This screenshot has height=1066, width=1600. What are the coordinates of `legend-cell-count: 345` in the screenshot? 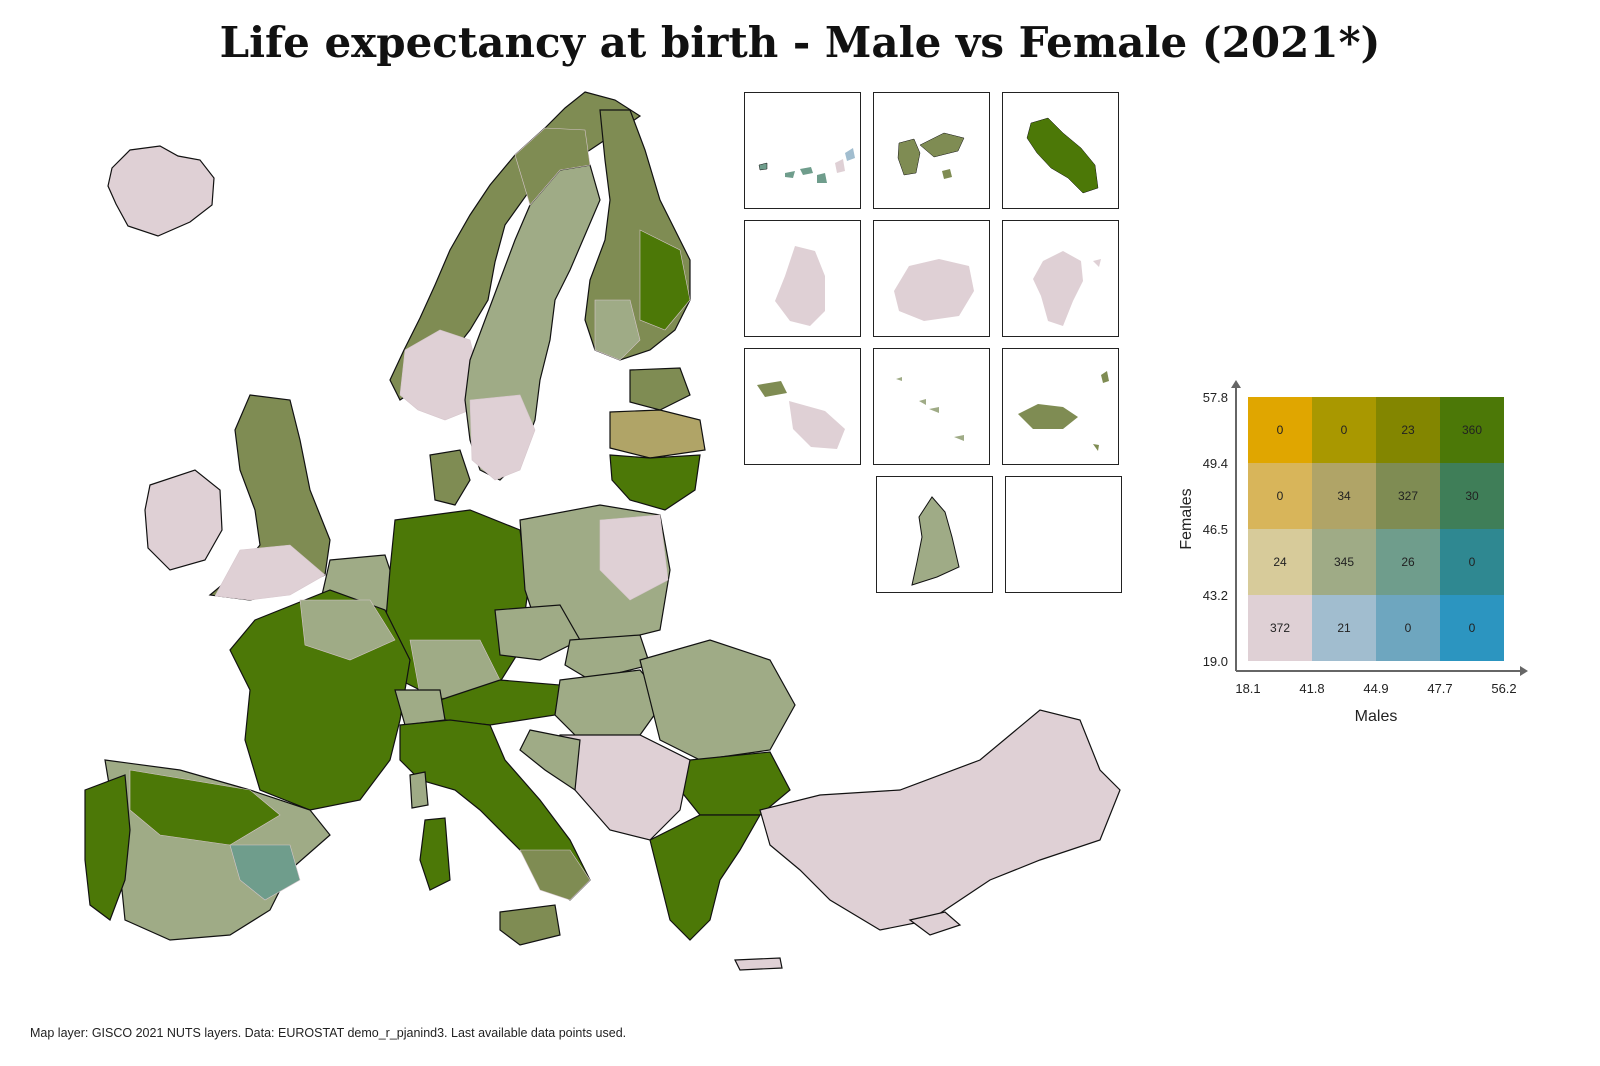 It's located at (1344, 562).